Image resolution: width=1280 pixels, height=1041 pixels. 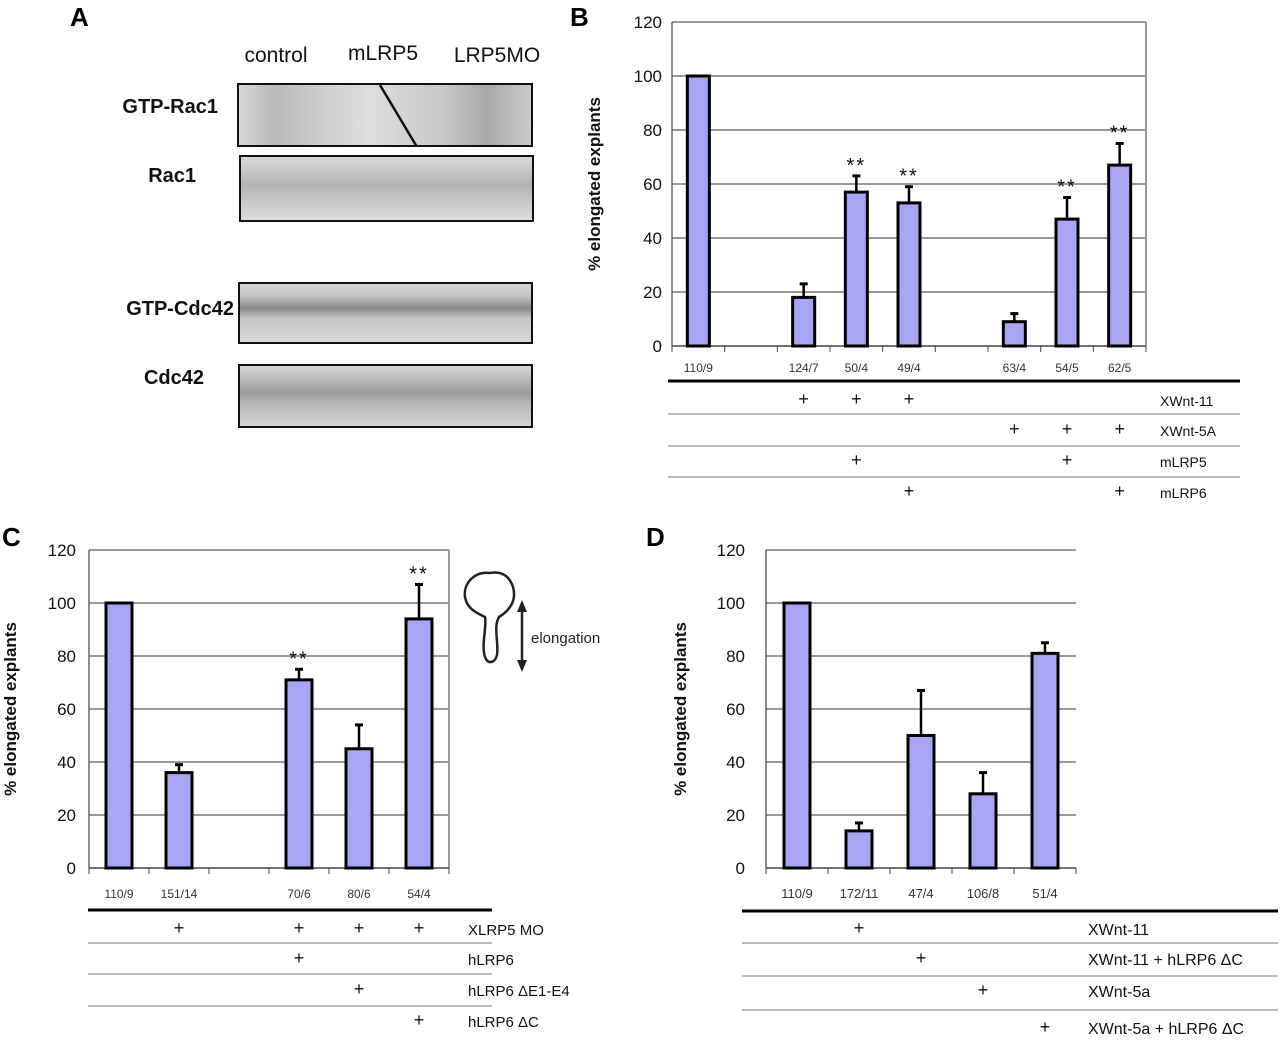 I want to click on y-tick-label-c: 100, so click(x=62, y=603).